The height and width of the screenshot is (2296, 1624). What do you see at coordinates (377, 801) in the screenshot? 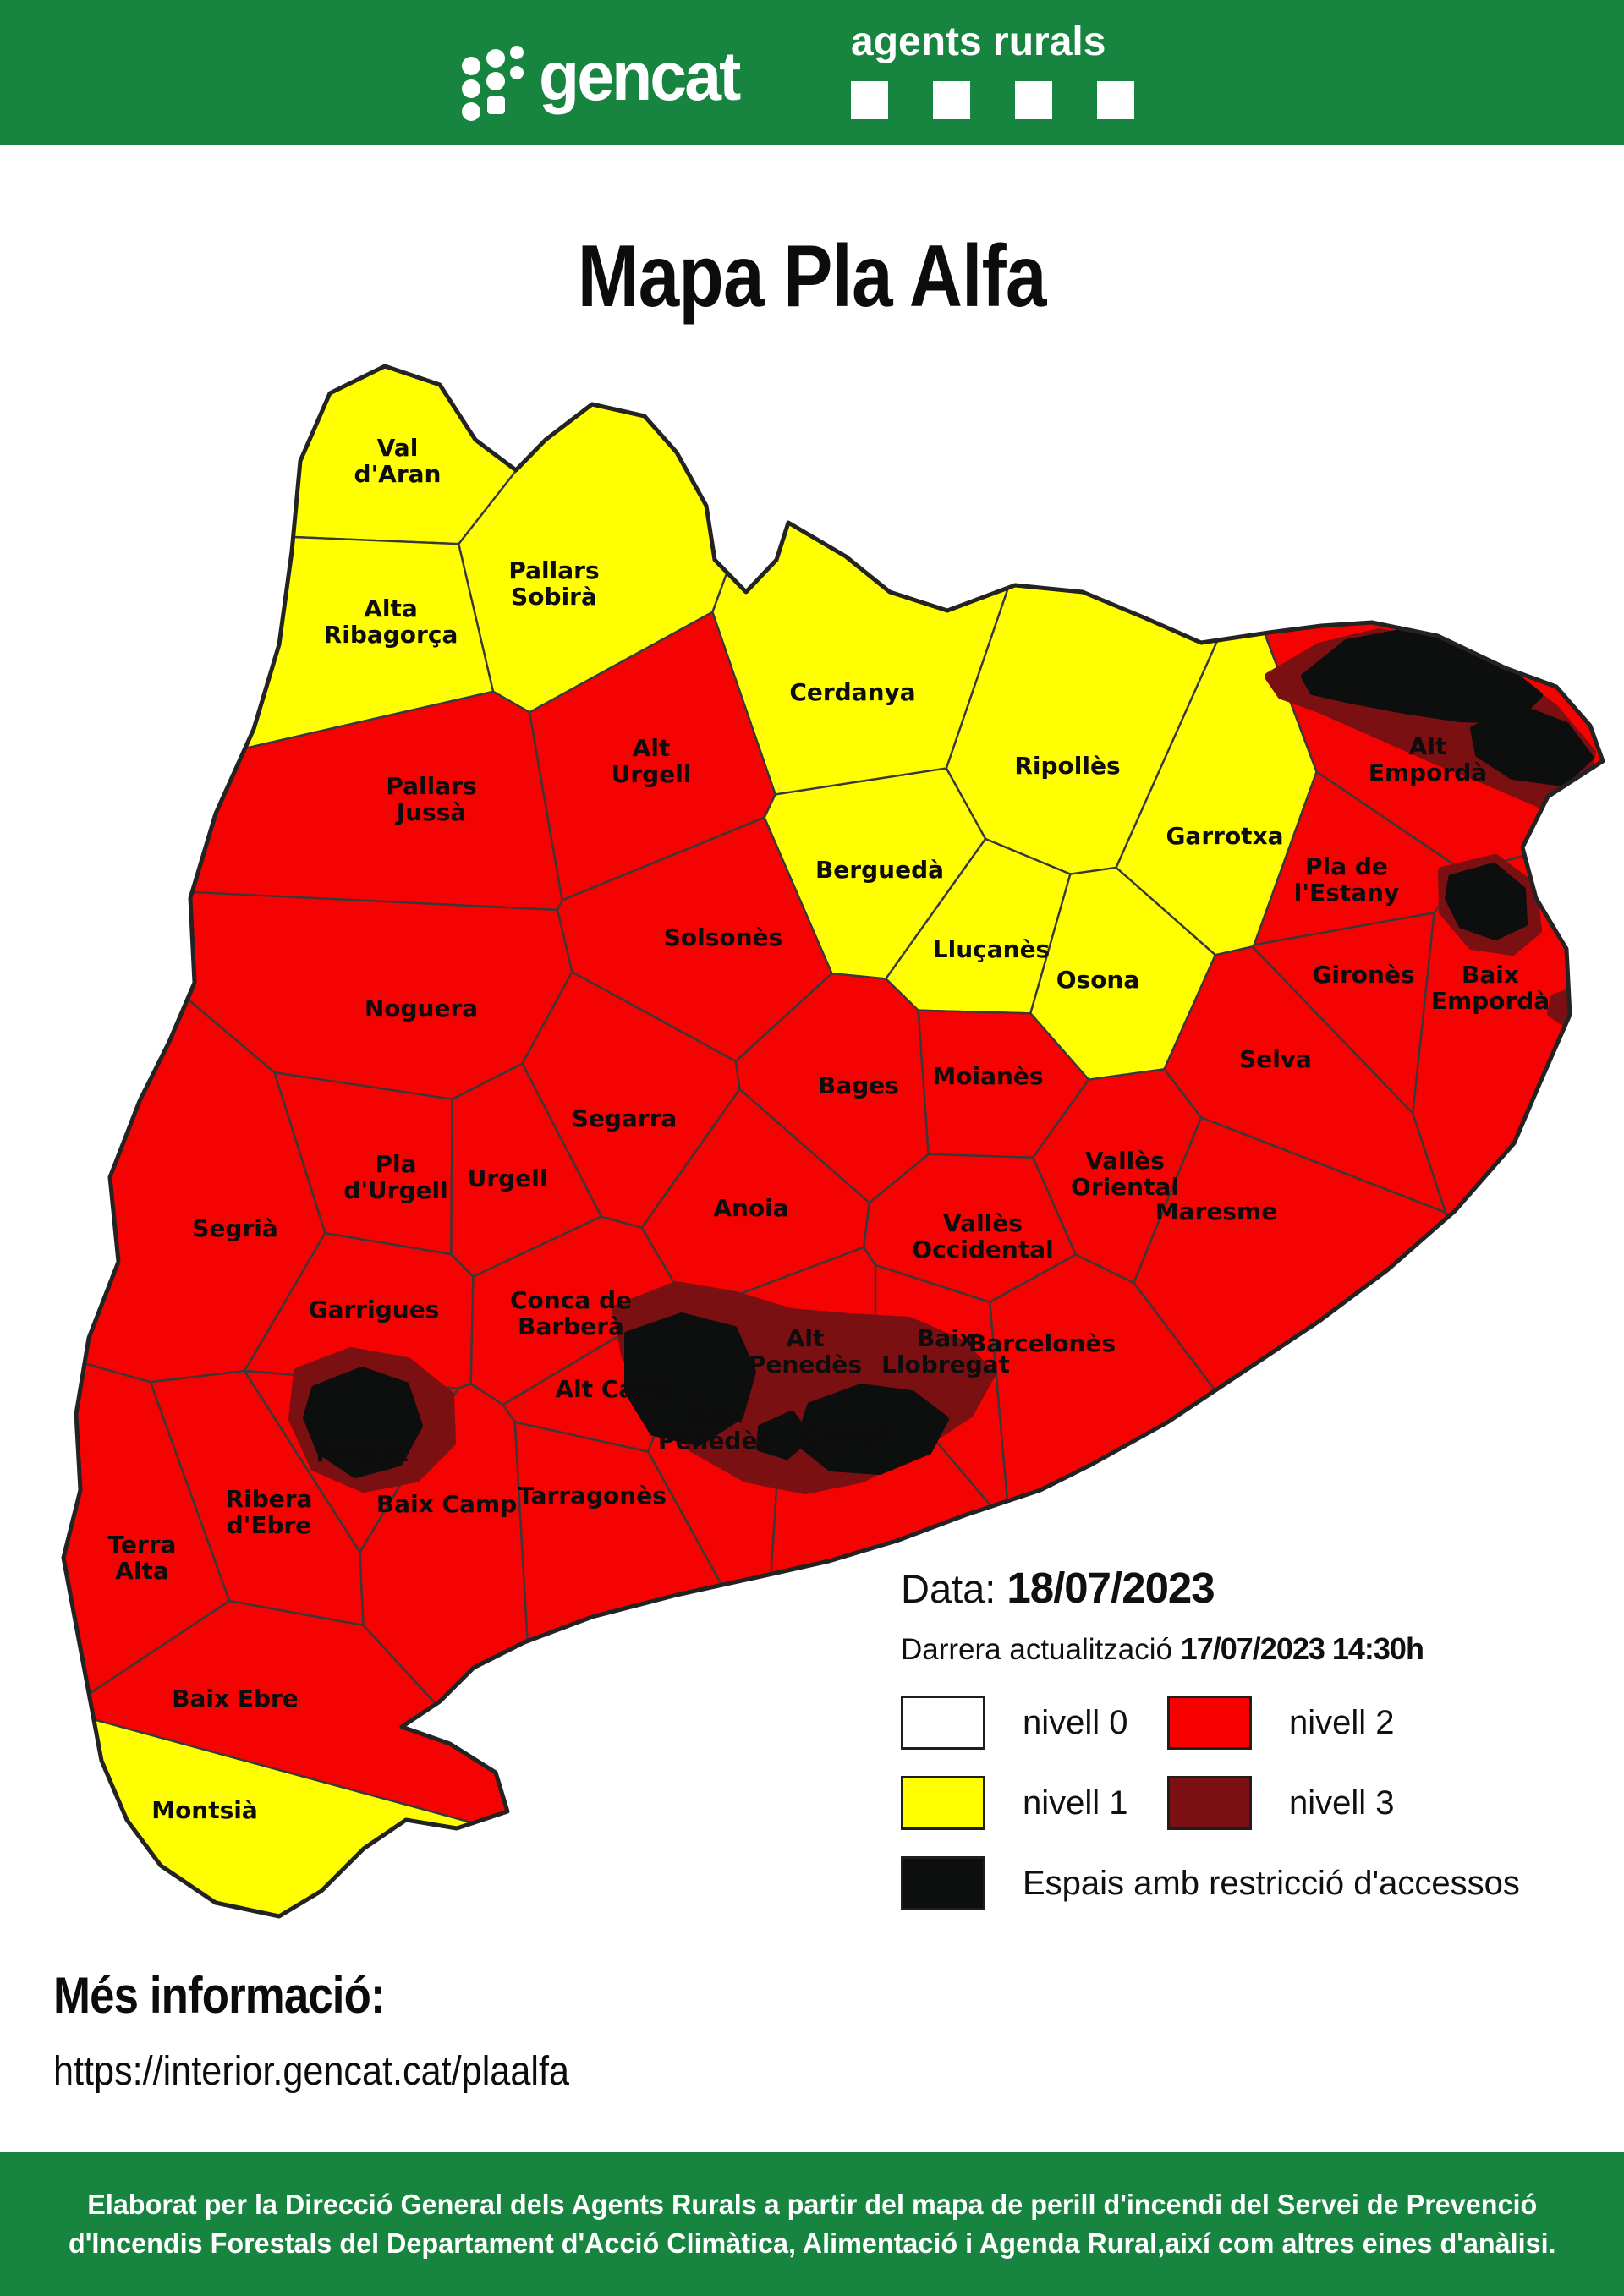
I see `comarca-pallars-jussa` at bounding box center [377, 801].